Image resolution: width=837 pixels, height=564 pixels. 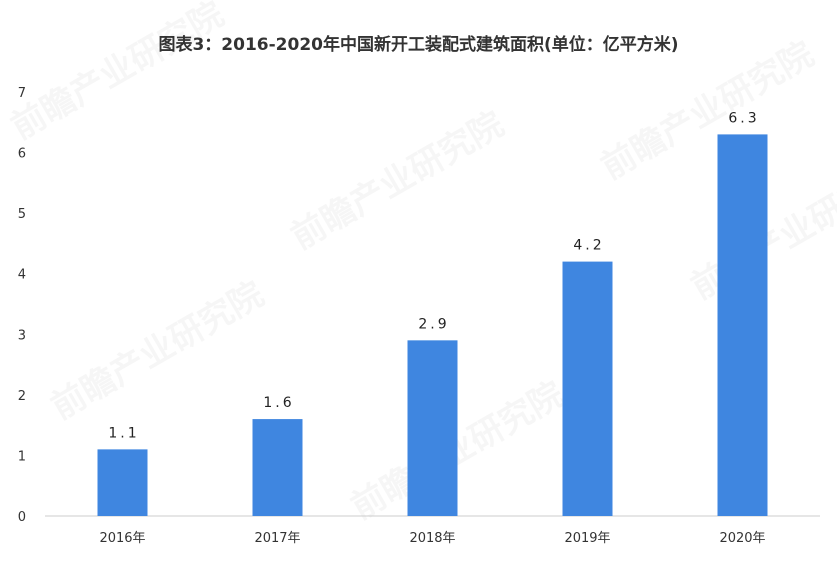 I want to click on chart-title: 图表3：2016-2020年中国新开工装配式建筑面积(单位：亿平方米), so click(x=418, y=45).